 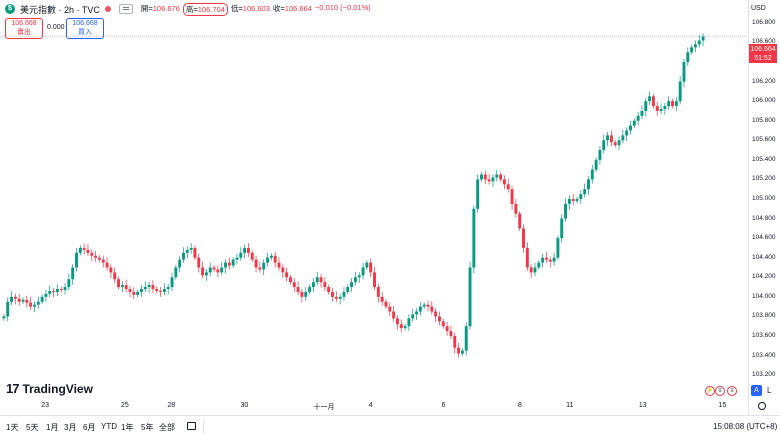 I want to click on tradingview-logo: 17 TradingView, so click(x=49, y=388).